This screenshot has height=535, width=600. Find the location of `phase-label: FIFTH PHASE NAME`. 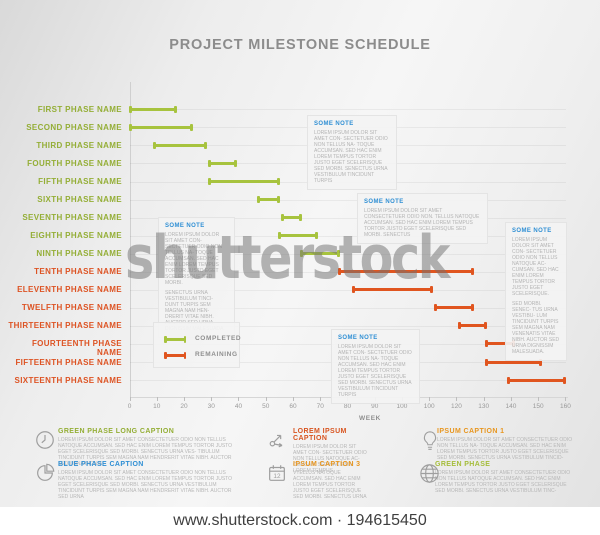

phase-label: FIFTH PHASE NAME is located at coordinates (80, 181).